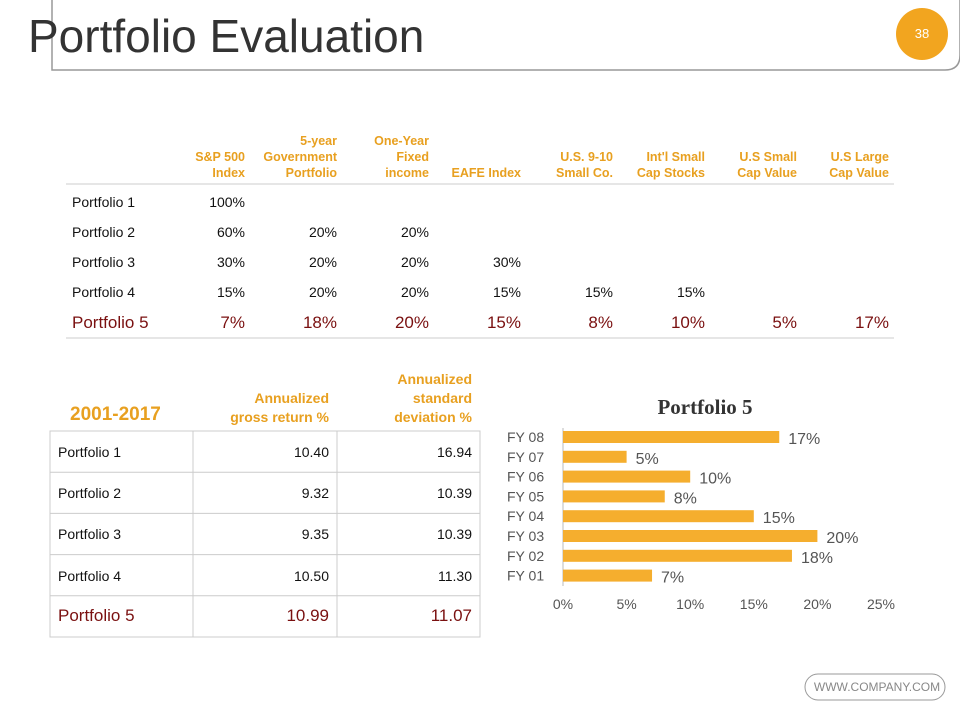 This screenshot has height=720, width=960. Describe the element at coordinates (767, 165) in the screenshot. I see `column-header: U.S Small Cap Value` at that location.